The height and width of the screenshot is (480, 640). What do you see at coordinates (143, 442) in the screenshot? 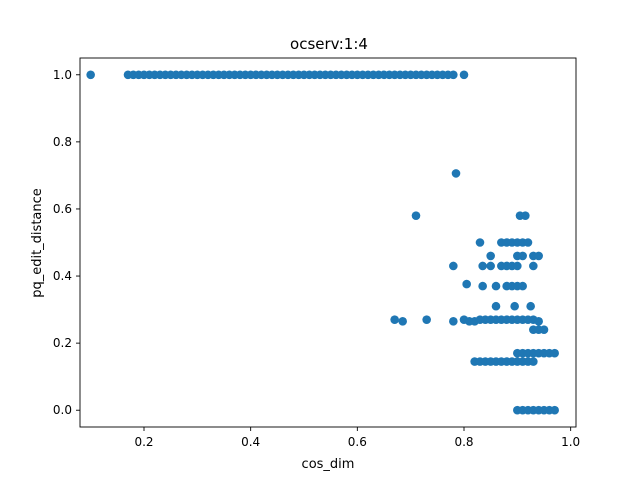
I see `x-tick-label: 0.2` at bounding box center [143, 442].